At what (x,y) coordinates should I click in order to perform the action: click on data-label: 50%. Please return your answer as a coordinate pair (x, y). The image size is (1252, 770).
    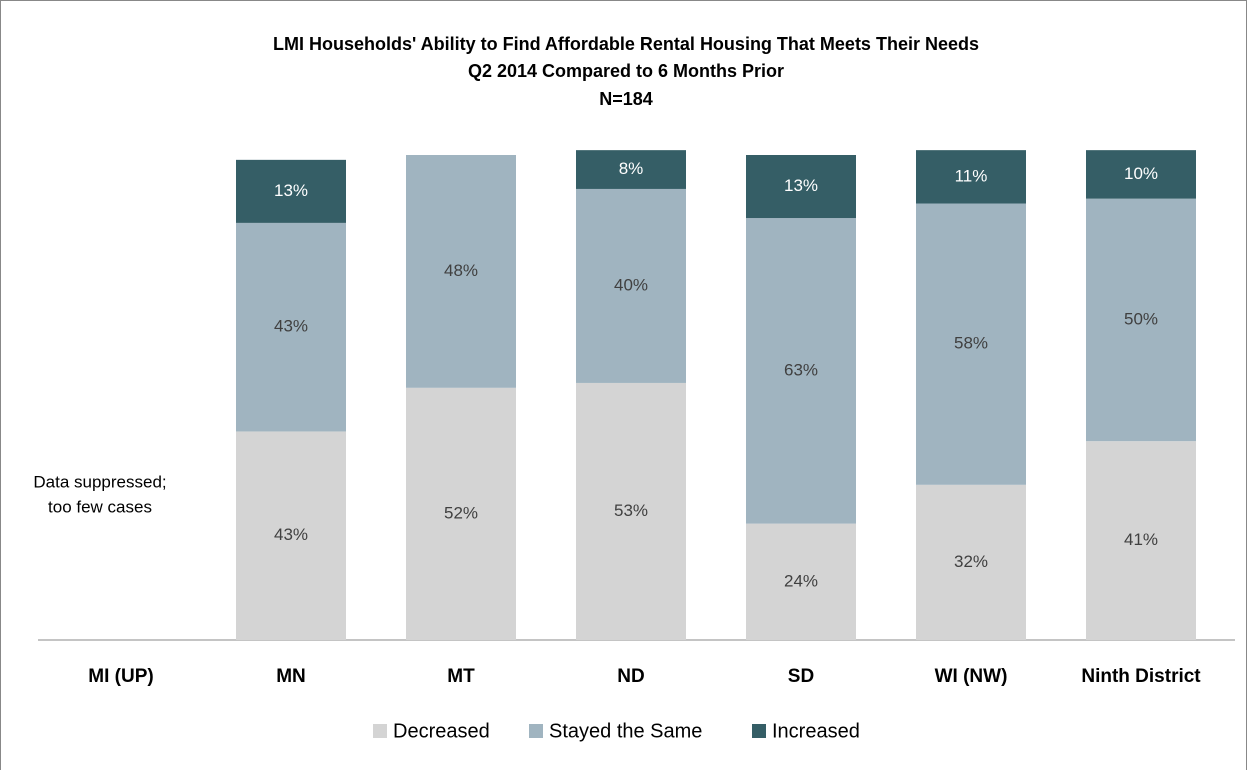
    Looking at the image, I should click on (1141, 318).